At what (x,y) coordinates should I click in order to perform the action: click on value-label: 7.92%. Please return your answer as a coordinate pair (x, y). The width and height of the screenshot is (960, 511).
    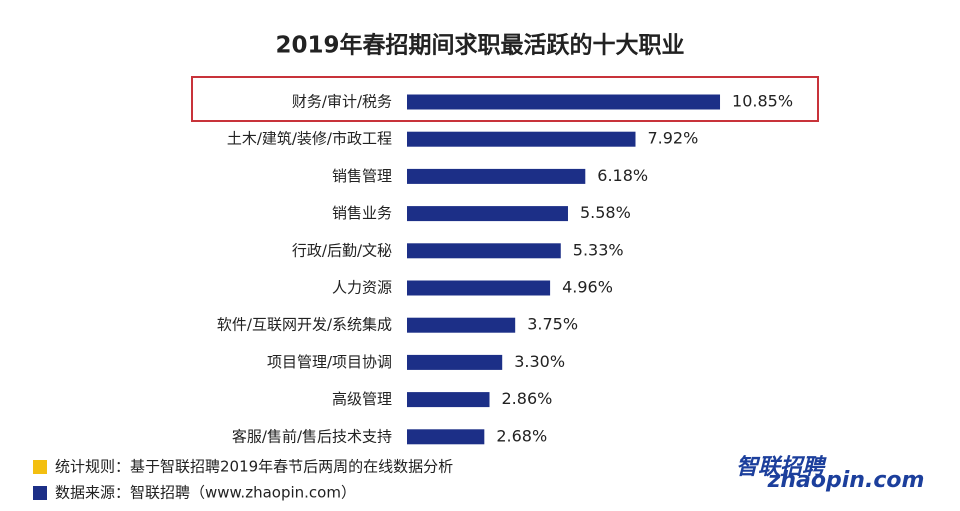
    Looking at the image, I should click on (672, 138).